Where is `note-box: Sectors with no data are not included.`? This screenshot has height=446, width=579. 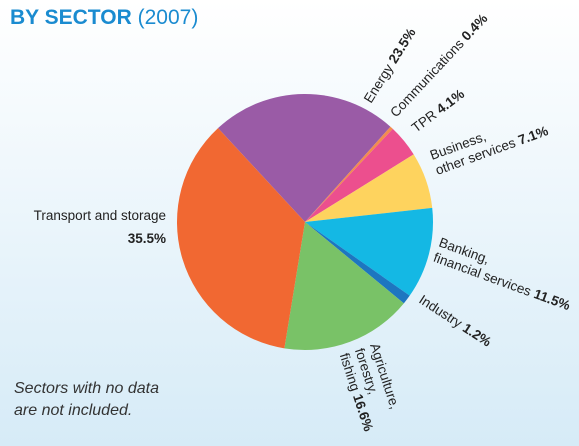
note-box: Sectors with no data are not included. is located at coordinates (86, 399).